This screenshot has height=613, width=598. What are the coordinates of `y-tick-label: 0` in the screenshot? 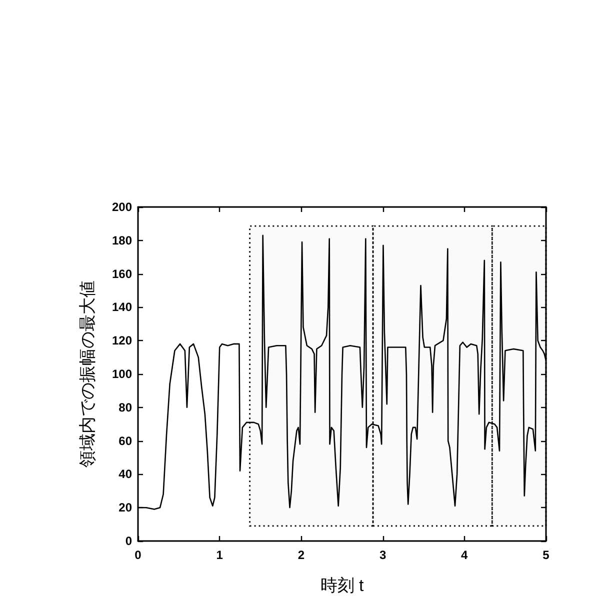 It's located at (128, 541).